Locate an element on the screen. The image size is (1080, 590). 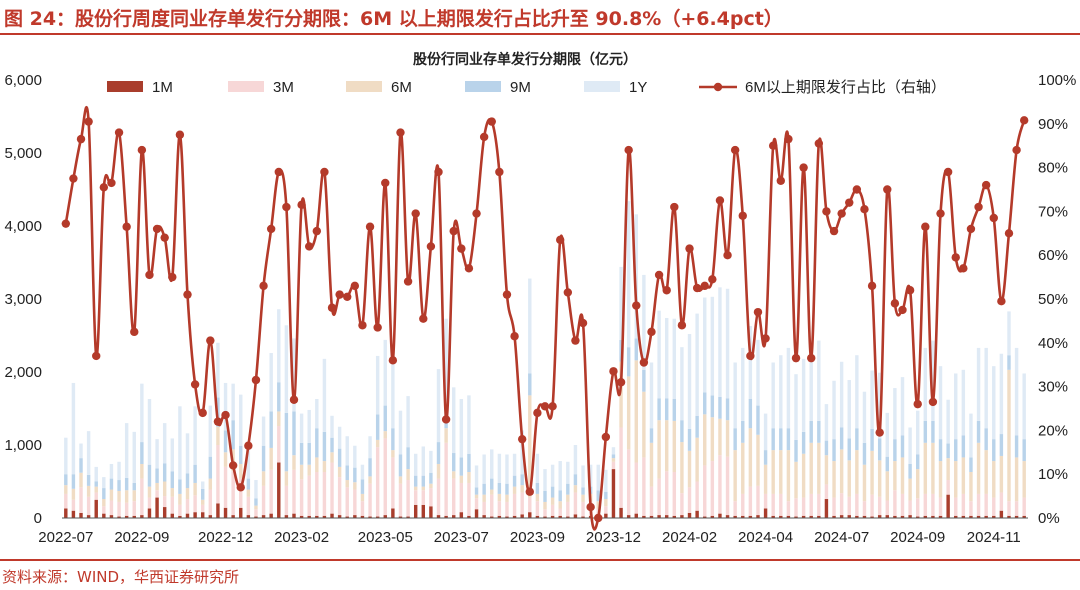
right-tick-label: 20% is located at coordinates (1053, 430).